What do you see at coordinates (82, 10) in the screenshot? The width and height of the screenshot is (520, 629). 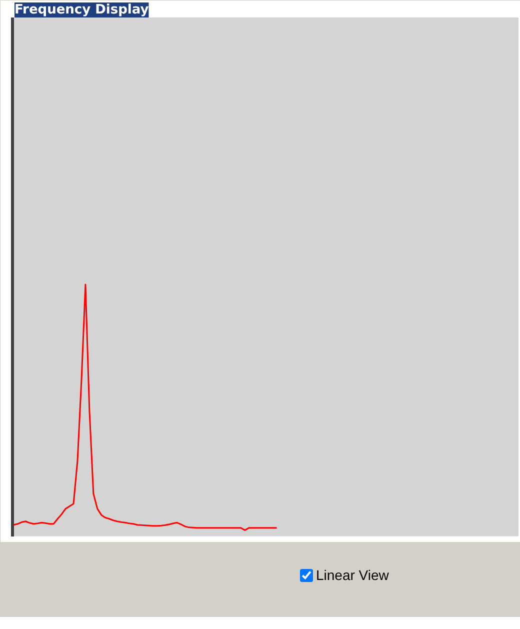 I see `chart-title: Frequency Display` at bounding box center [82, 10].